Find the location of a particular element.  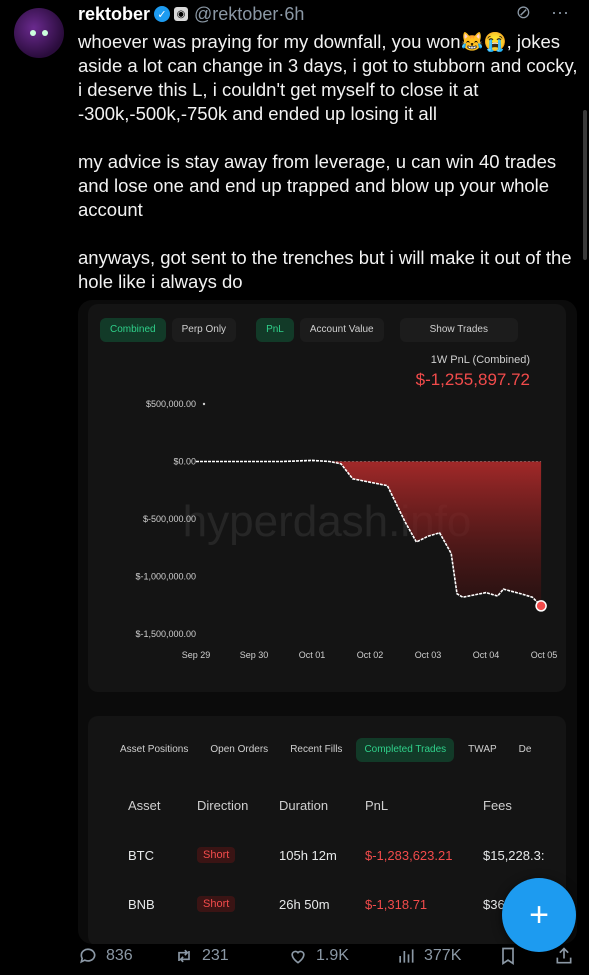

reply-icon is located at coordinates (88, 956).